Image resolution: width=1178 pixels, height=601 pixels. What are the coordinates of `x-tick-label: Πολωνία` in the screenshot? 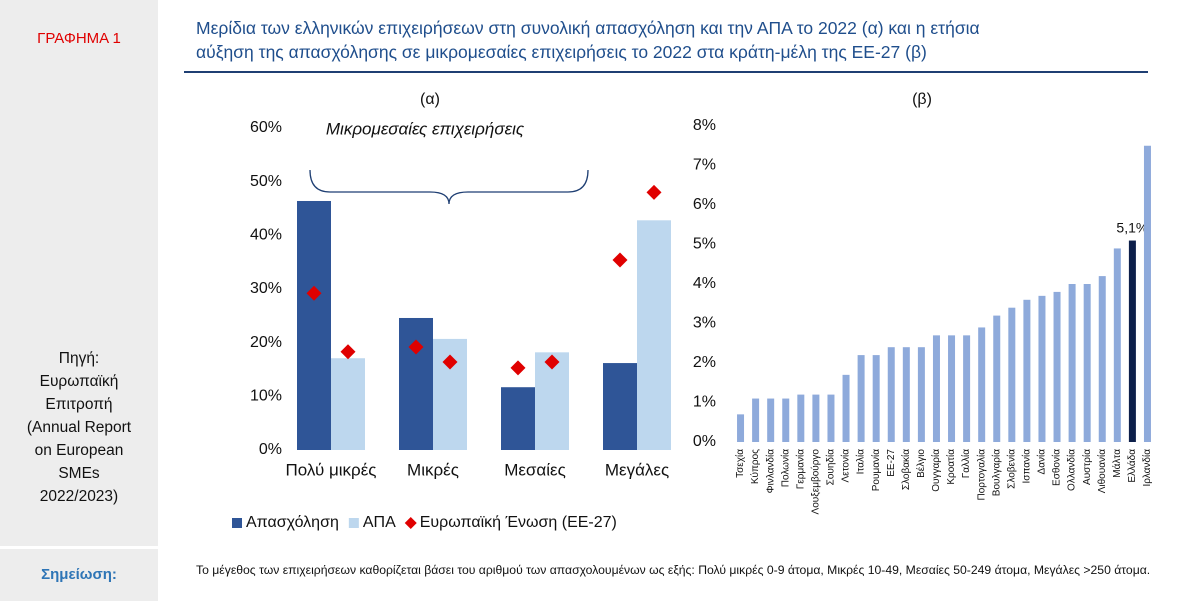 It's located at (785, 468).